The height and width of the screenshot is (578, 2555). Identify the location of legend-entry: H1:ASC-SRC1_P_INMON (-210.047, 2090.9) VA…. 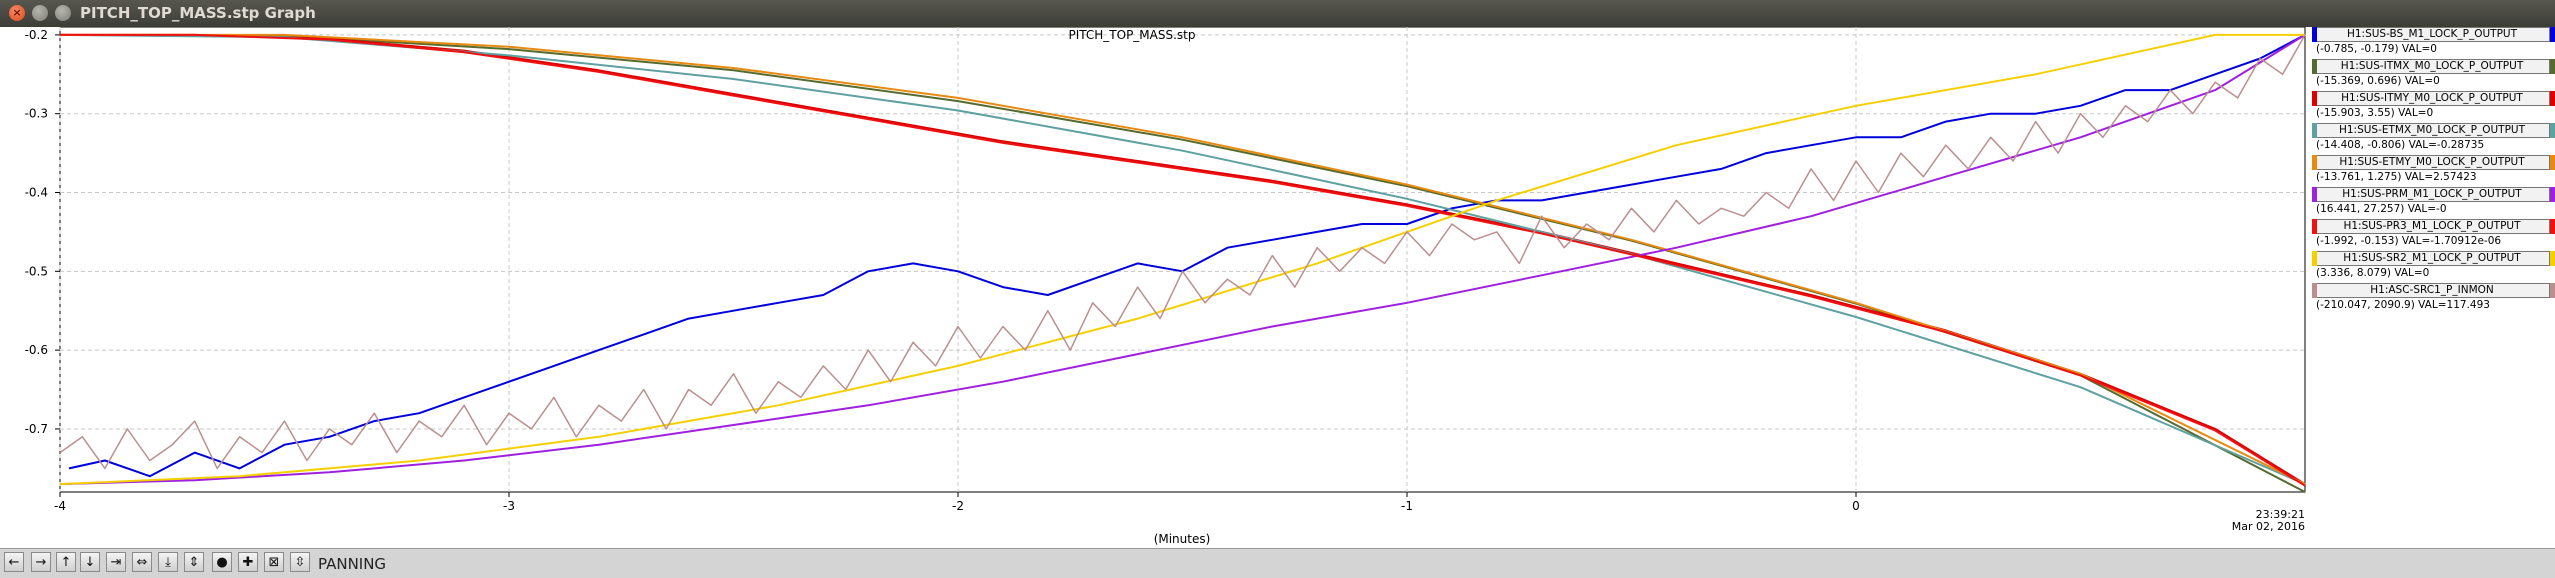
(2433, 299).